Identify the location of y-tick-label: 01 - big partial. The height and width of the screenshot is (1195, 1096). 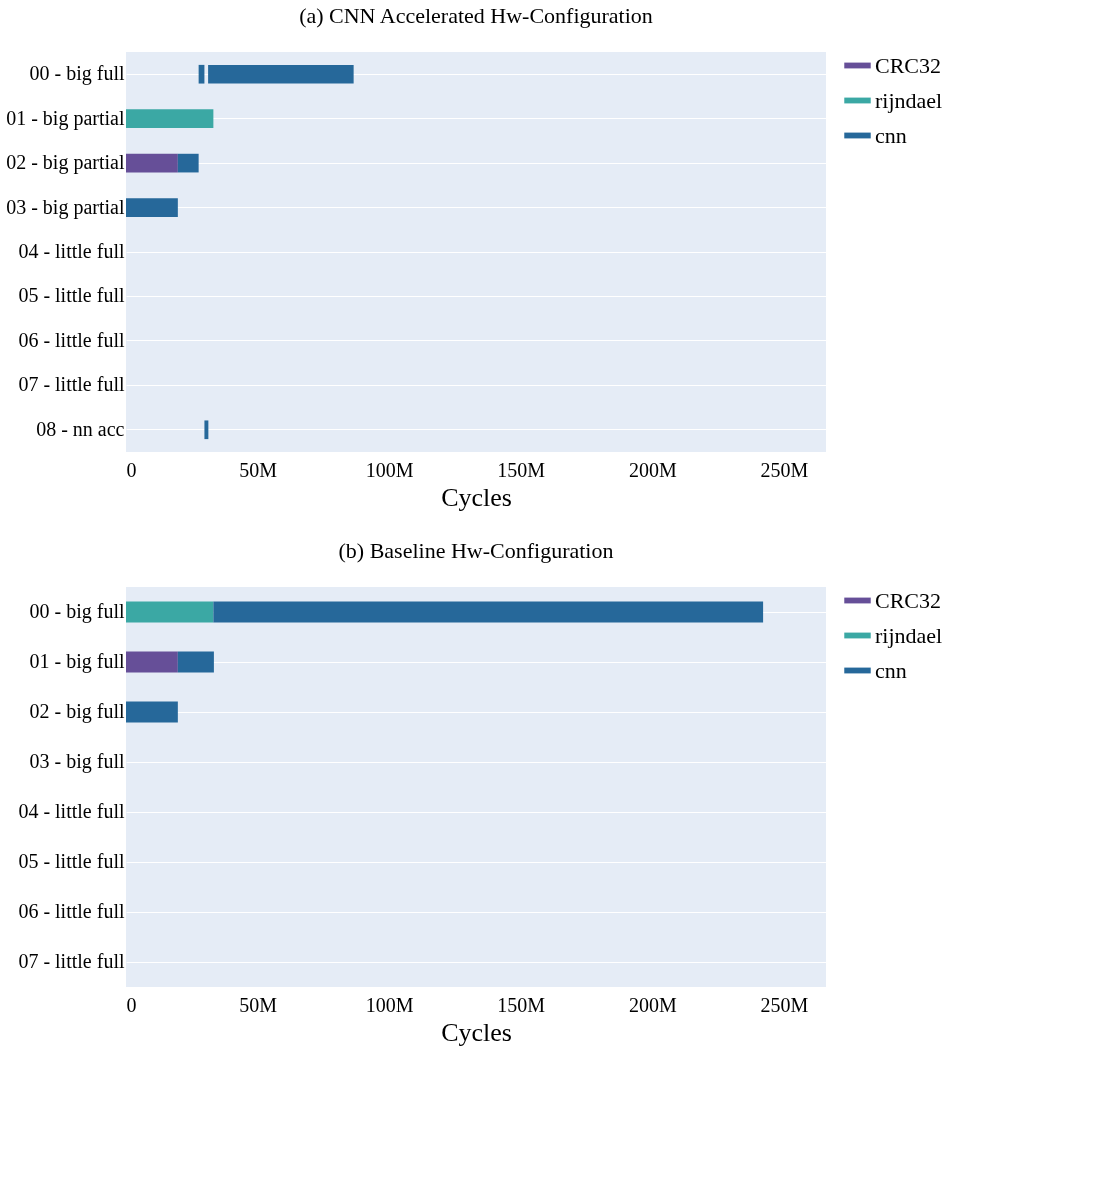
(65, 118).